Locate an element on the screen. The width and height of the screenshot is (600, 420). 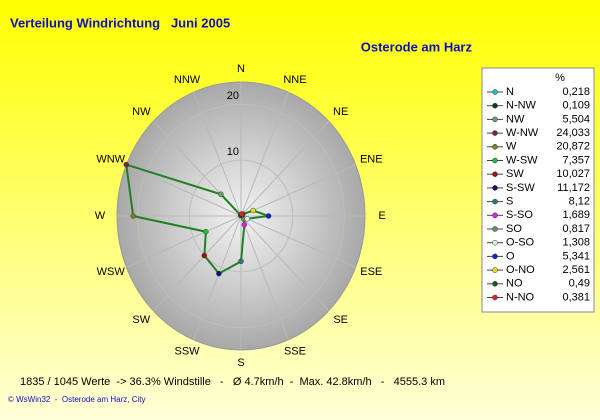
direction-label: SE is located at coordinates (340, 320).